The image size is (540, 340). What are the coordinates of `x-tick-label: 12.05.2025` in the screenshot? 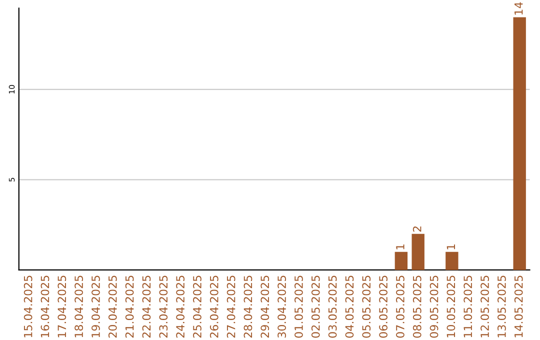 It's located at (484, 307).